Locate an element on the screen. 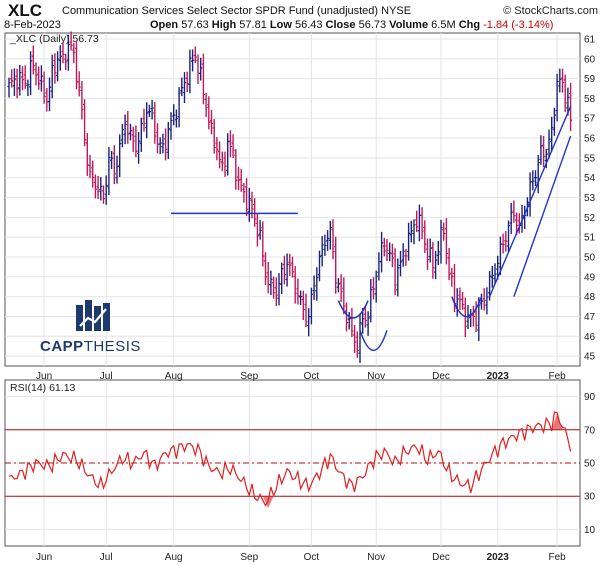 The height and width of the screenshot is (565, 604). rsi-y-tick-label: 10 is located at coordinates (590, 530).